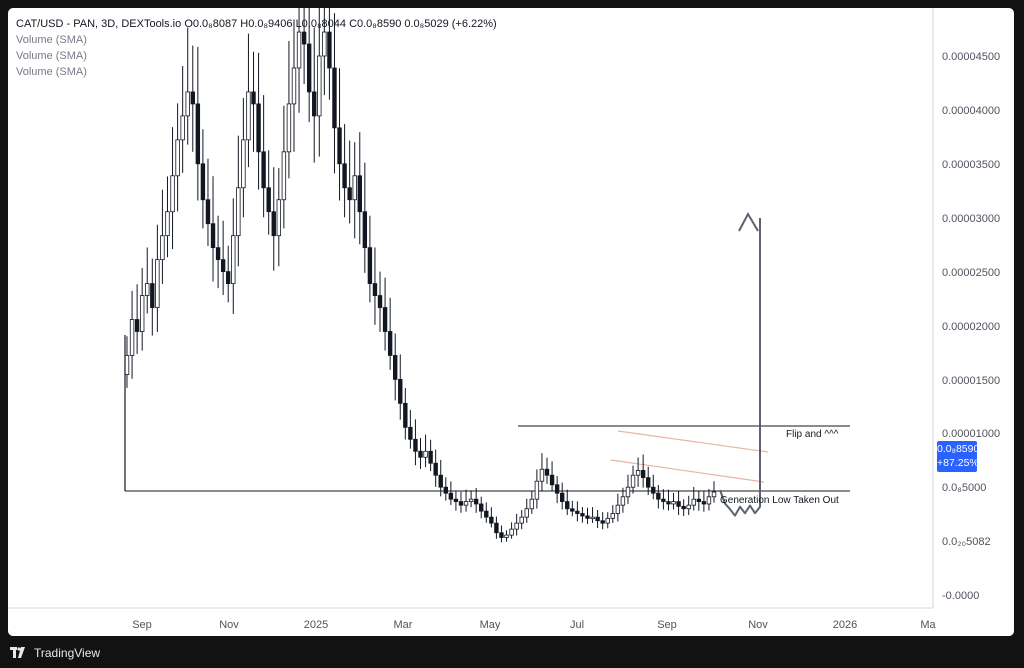 This screenshot has height=668, width=1024. What do you see at coordinates (667, 625) in the screenshot?
I see `x-tick-label: Sep` at bounding box center [667, 625].